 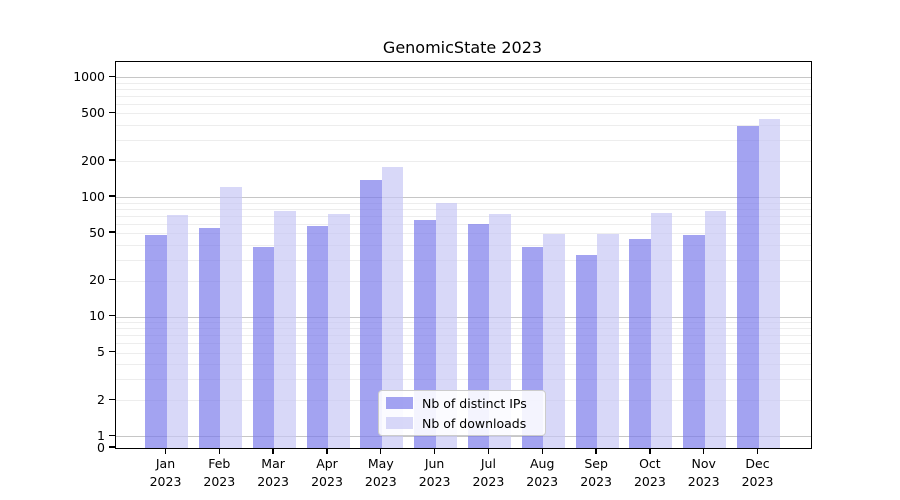 What do you see at coordinates (97, 232) in the screenshot?
I see `y-tick-label-50: 50` at bounding box center [97, 232].